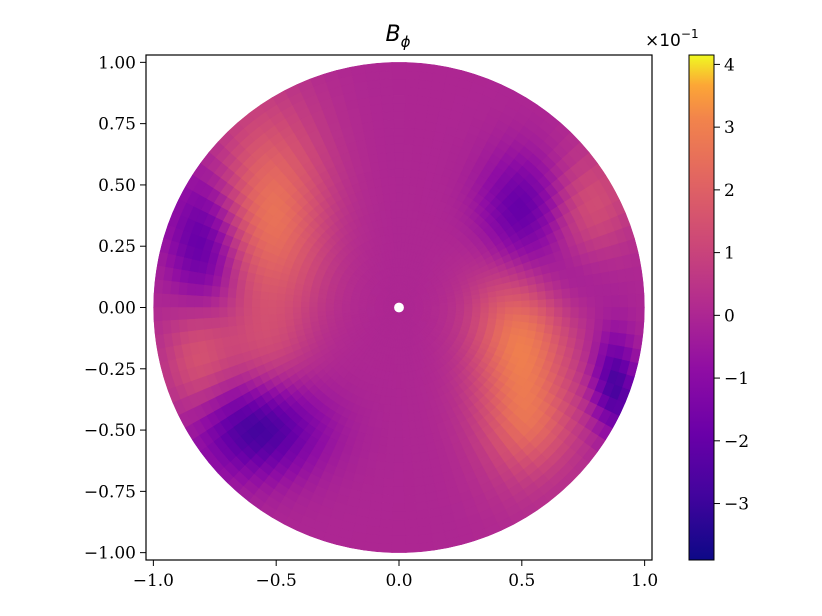  Describe the element at coordinates (110, 554) in the screenshot. I see `y-tick-label: −1.00` at that location.